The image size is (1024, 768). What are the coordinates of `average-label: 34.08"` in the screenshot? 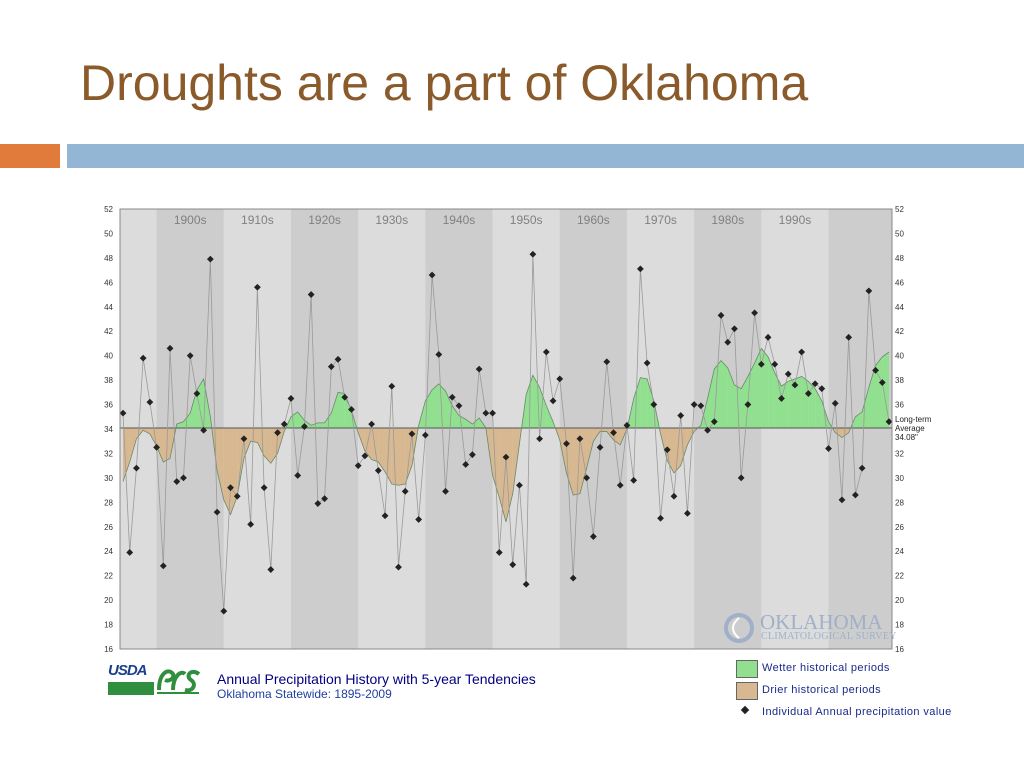 It's located at (906, 437).